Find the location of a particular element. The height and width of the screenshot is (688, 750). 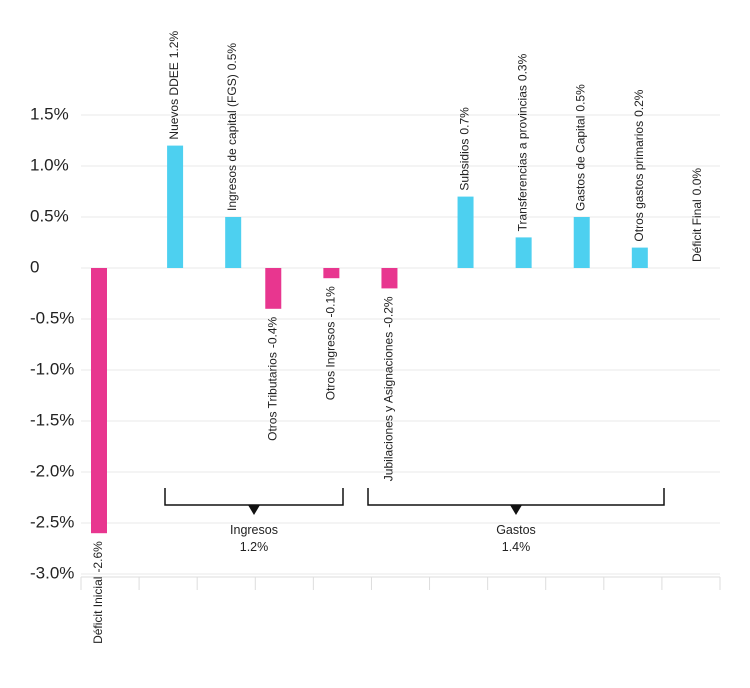

value-label: -0.4% is located at coordinates (272, 332).